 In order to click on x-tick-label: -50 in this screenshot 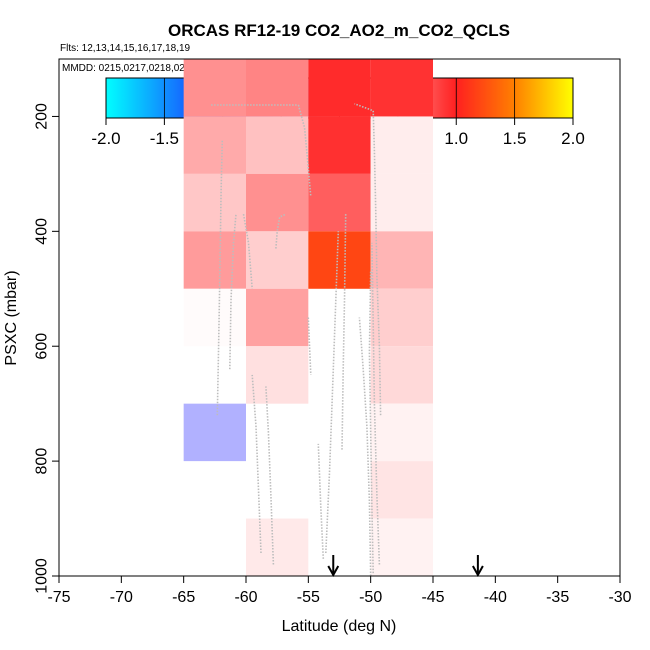, I will do `click(370, 597)`.